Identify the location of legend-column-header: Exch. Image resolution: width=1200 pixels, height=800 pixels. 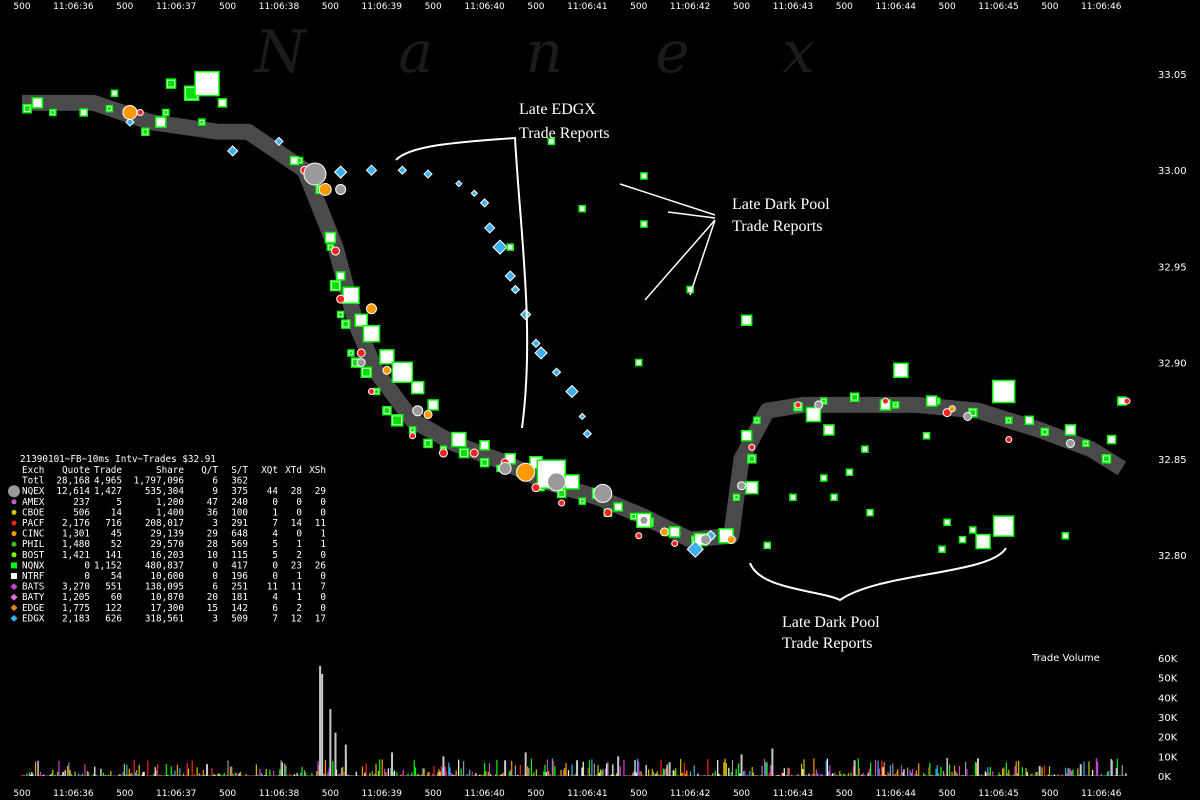
(33, 470).